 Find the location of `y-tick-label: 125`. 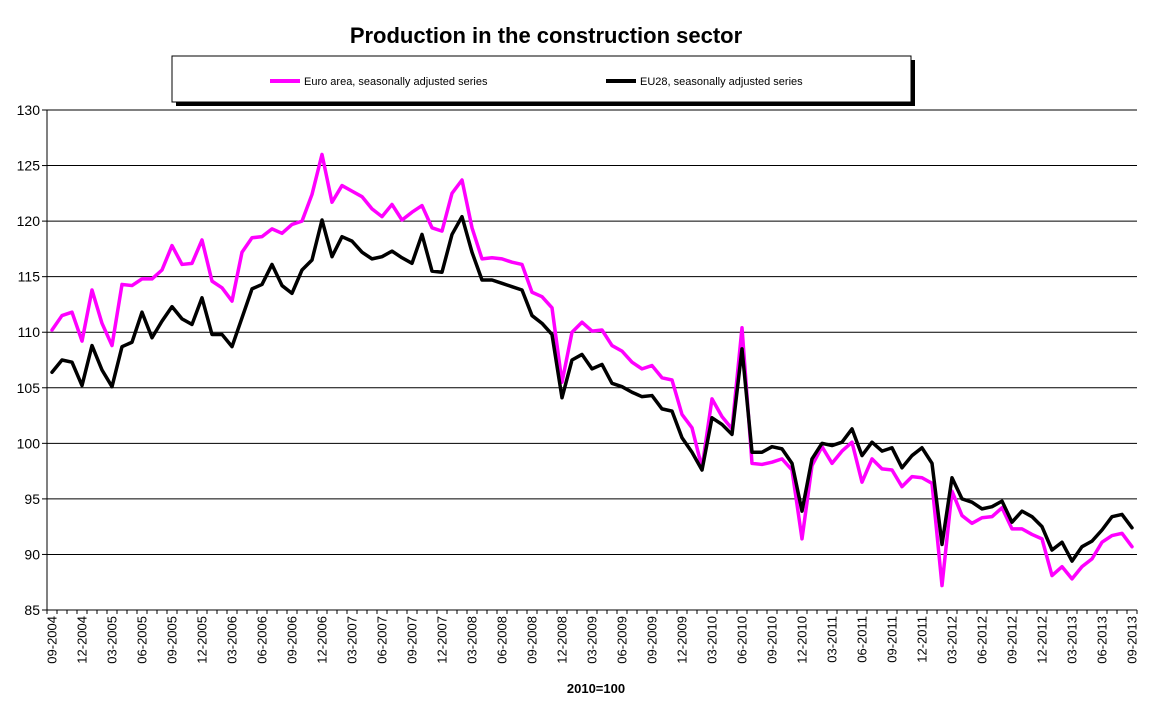

y-tick-label: 125 is located at coordinates (29, 166).